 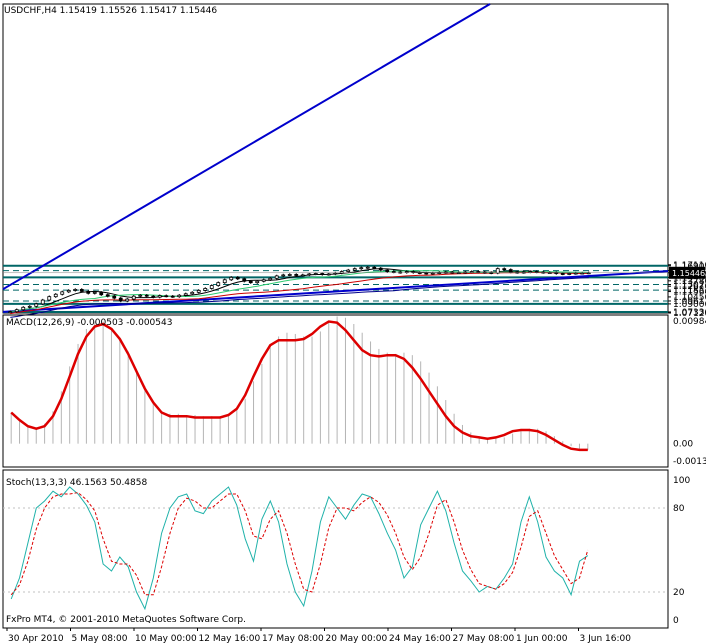 What do you see at coordinates (689, 282) in the screenshot?
I see `price-axis-label: 1.13780` at bounding box center [689, 282].